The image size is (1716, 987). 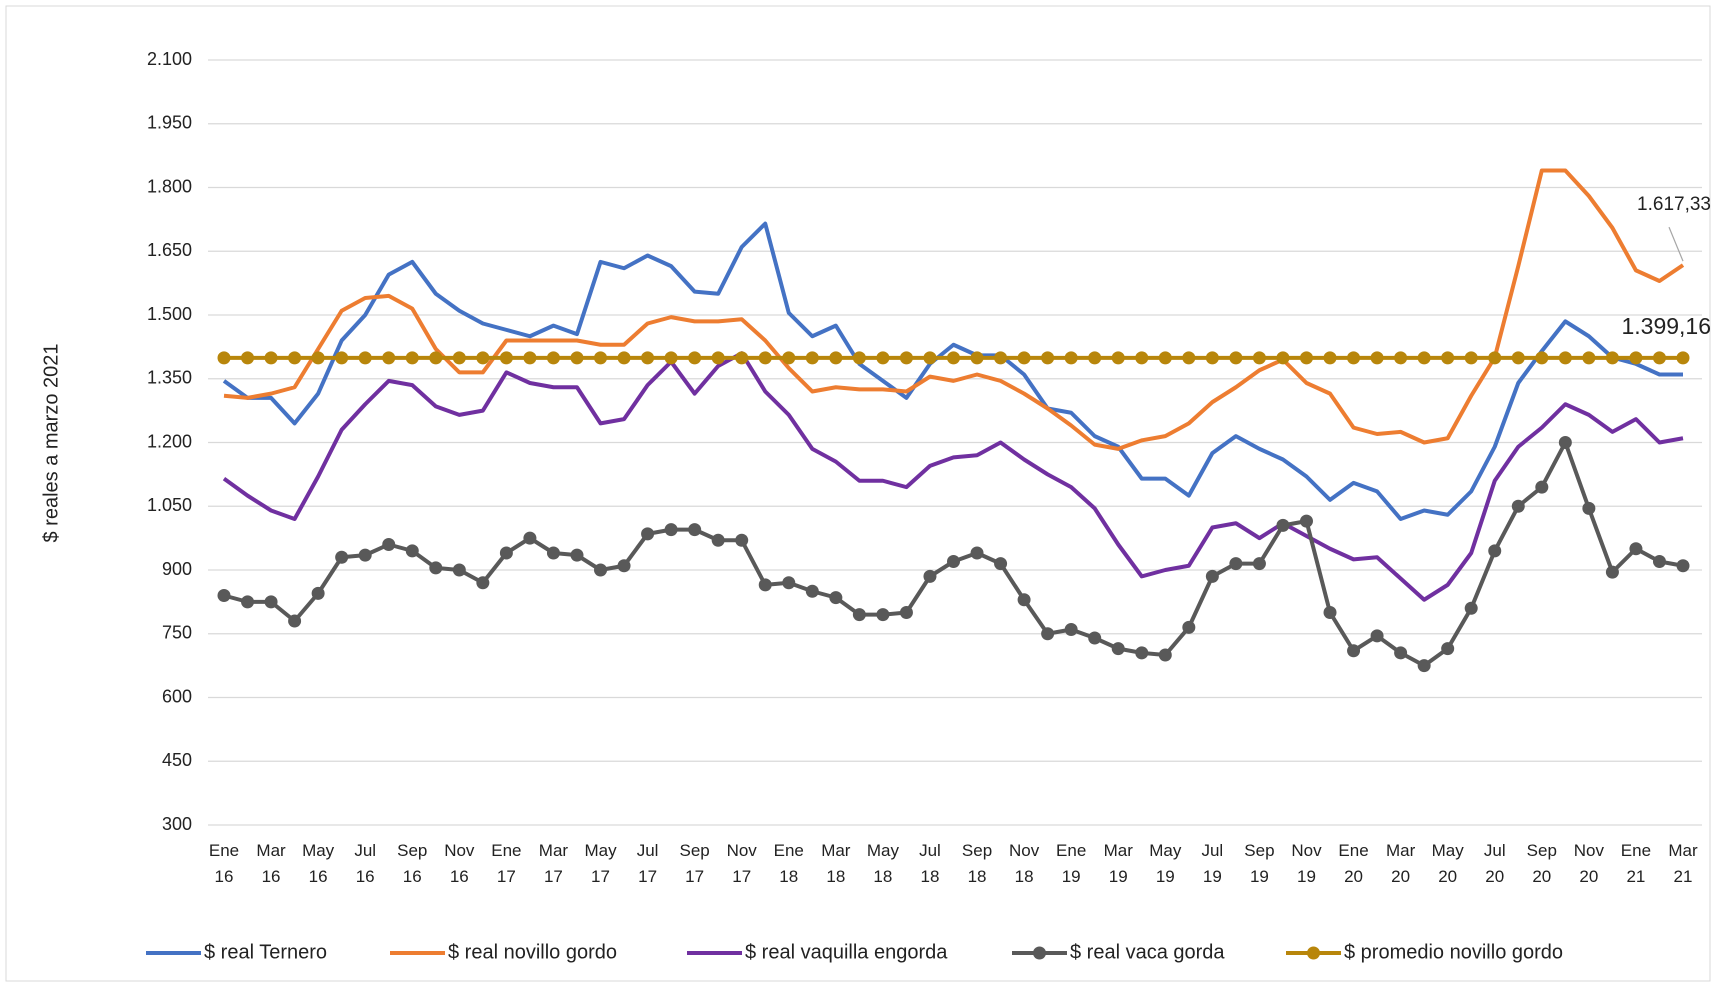 I want to click on x-tick-label: Jul 20, so click(x=1494, y=863).